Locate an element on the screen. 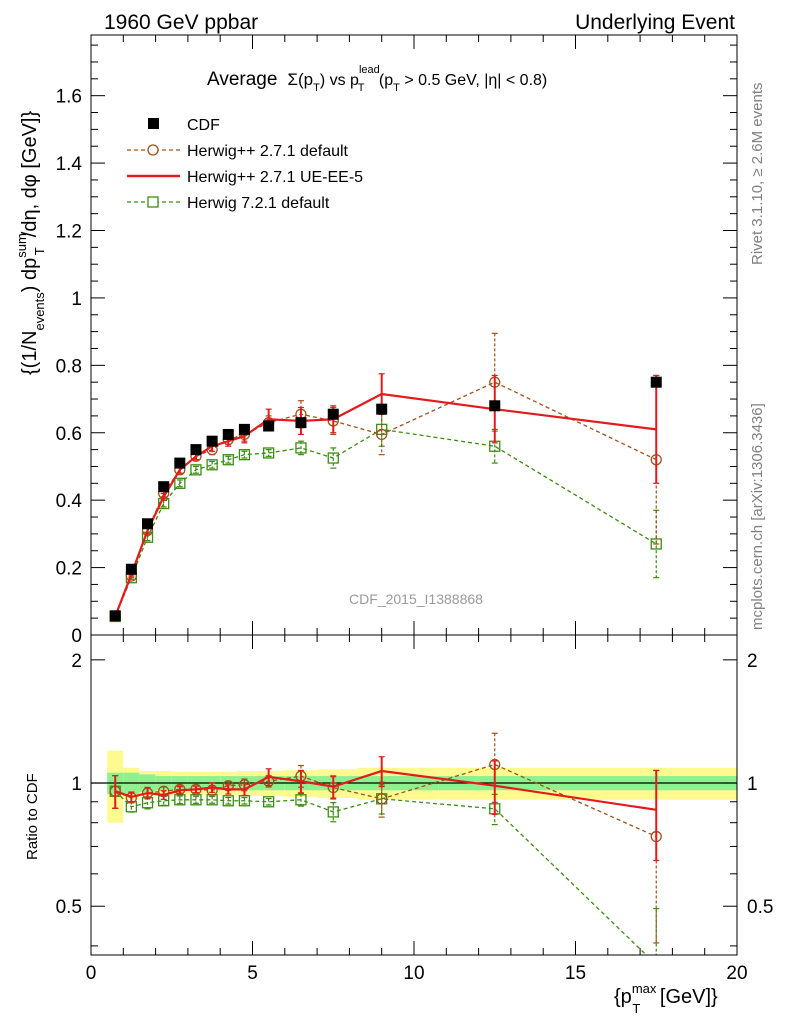 This screenshot has width=786, height=1024. legend-label: Herwig++ 2.7.1 UE-EE-5 is located at coordinates (275, 177).